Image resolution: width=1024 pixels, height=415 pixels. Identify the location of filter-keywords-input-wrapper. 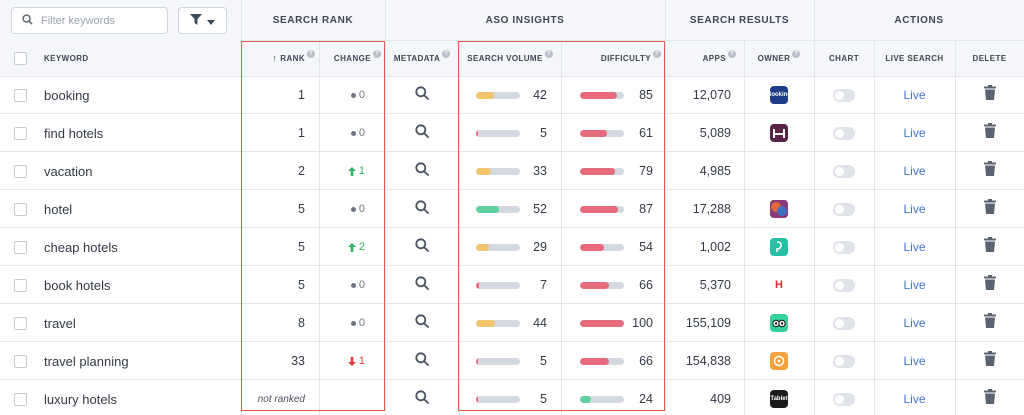
(89, 20).